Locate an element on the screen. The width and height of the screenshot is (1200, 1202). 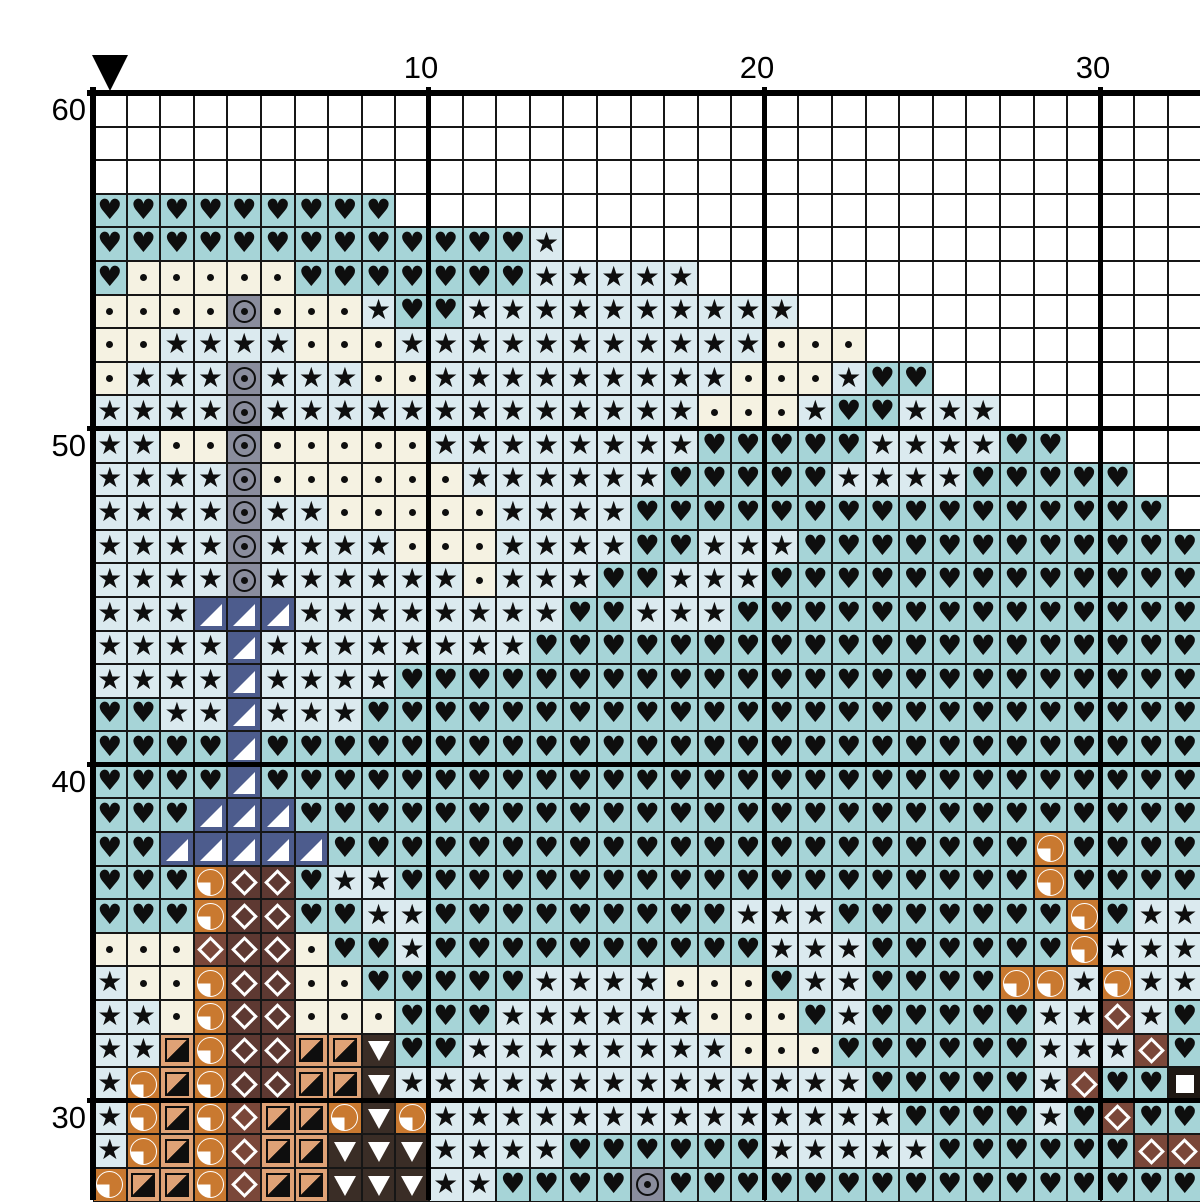
stitch-cell-white-corner-triangle is located at coordinates (210, 613).